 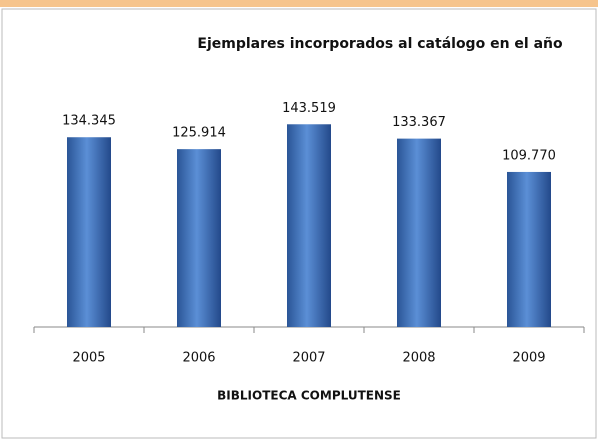 I want to click on x-tick-label: 2007, so click(x=308, y=358).